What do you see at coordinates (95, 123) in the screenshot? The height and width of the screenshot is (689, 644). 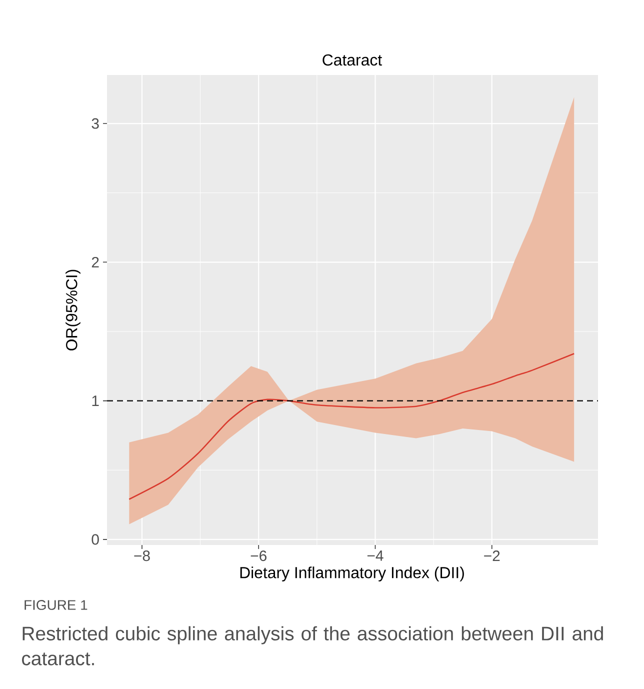 I see `y-tick-label: 3` at bounding box center [95, 123].